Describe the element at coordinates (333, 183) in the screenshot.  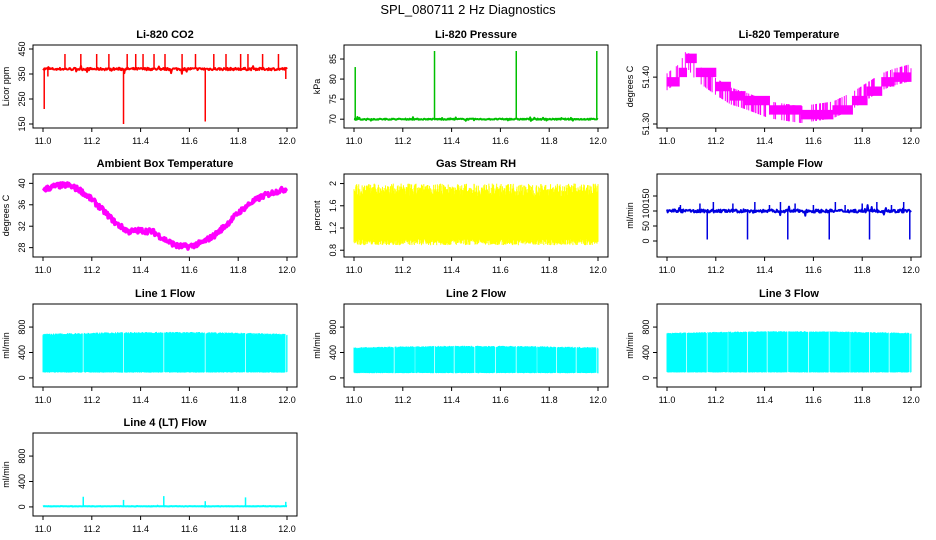
I see `y-tick-label: 2` at that location.